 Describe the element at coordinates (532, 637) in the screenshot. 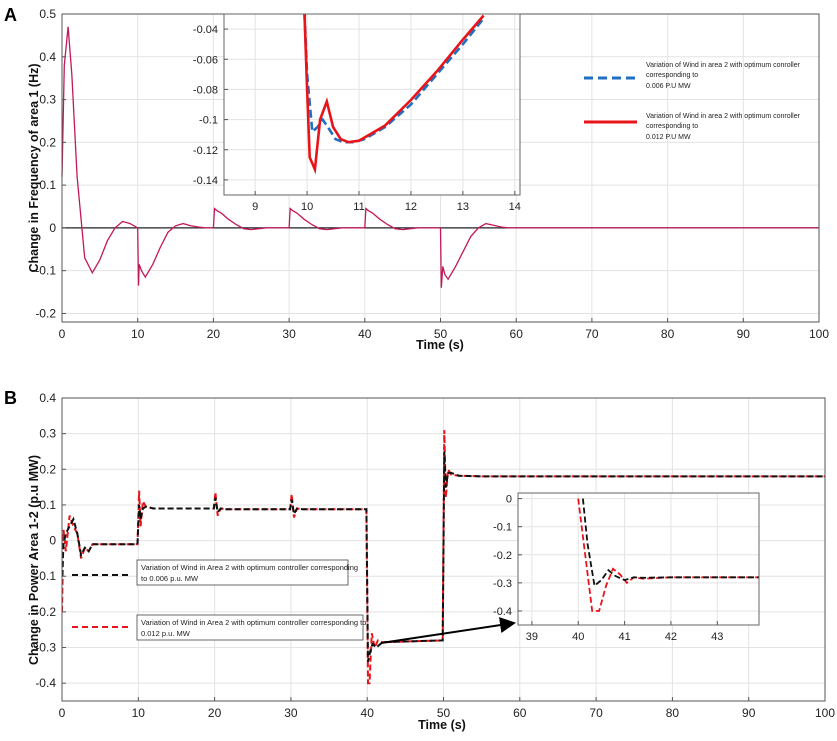

I see `x-tick-label: 39` at that location.